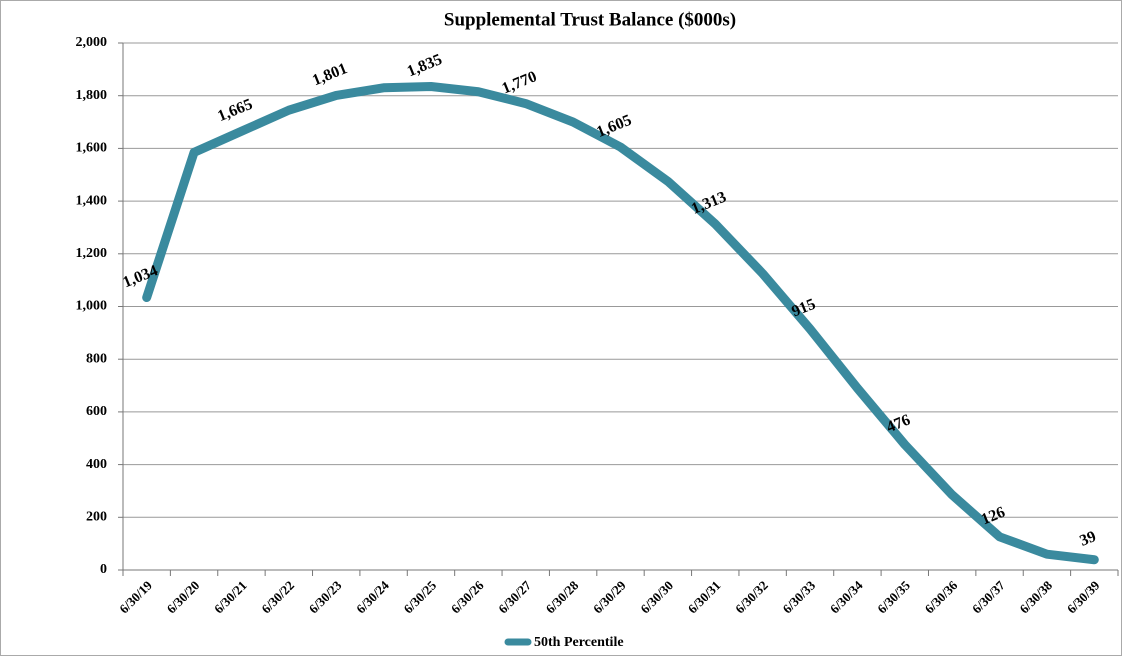  What do you see at coordinates (103, 569) in the screenshot?
I see `y-tick-label: 0` at bounding box center [103, 569].